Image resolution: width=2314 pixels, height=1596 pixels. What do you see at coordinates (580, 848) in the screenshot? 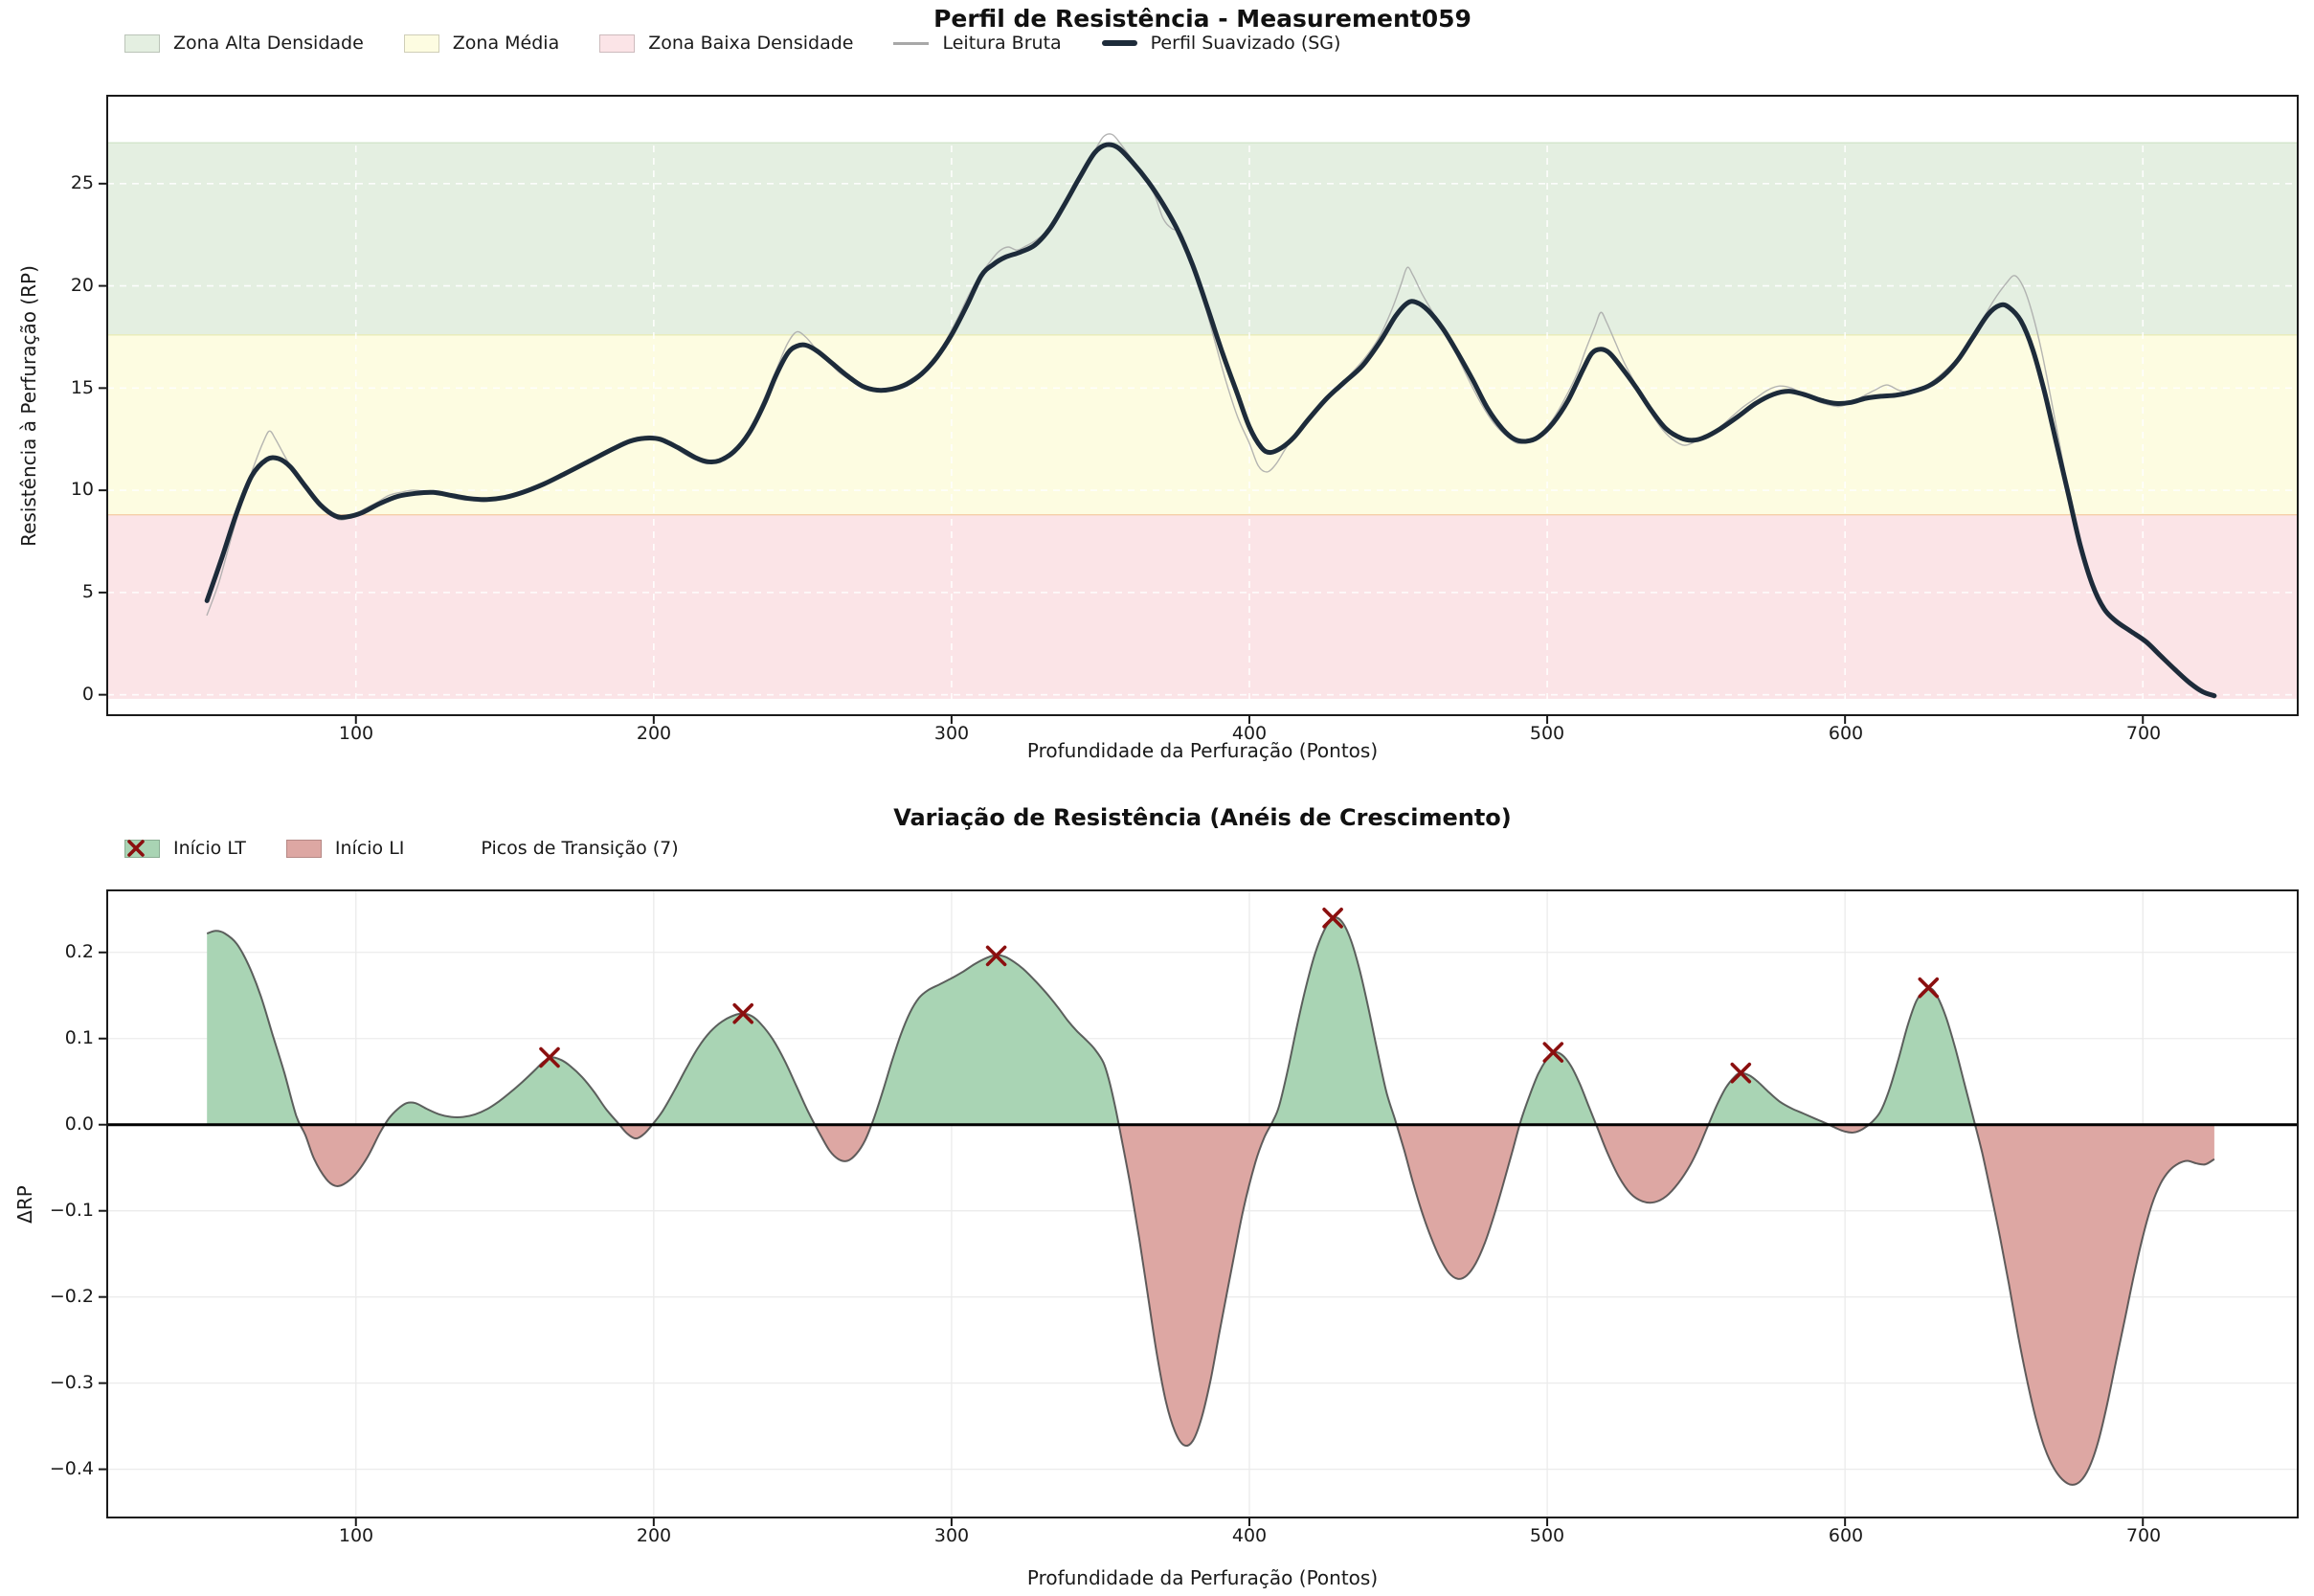
I see `legend-label: Picos de Transição (7)` at bounding box center [580, 848].